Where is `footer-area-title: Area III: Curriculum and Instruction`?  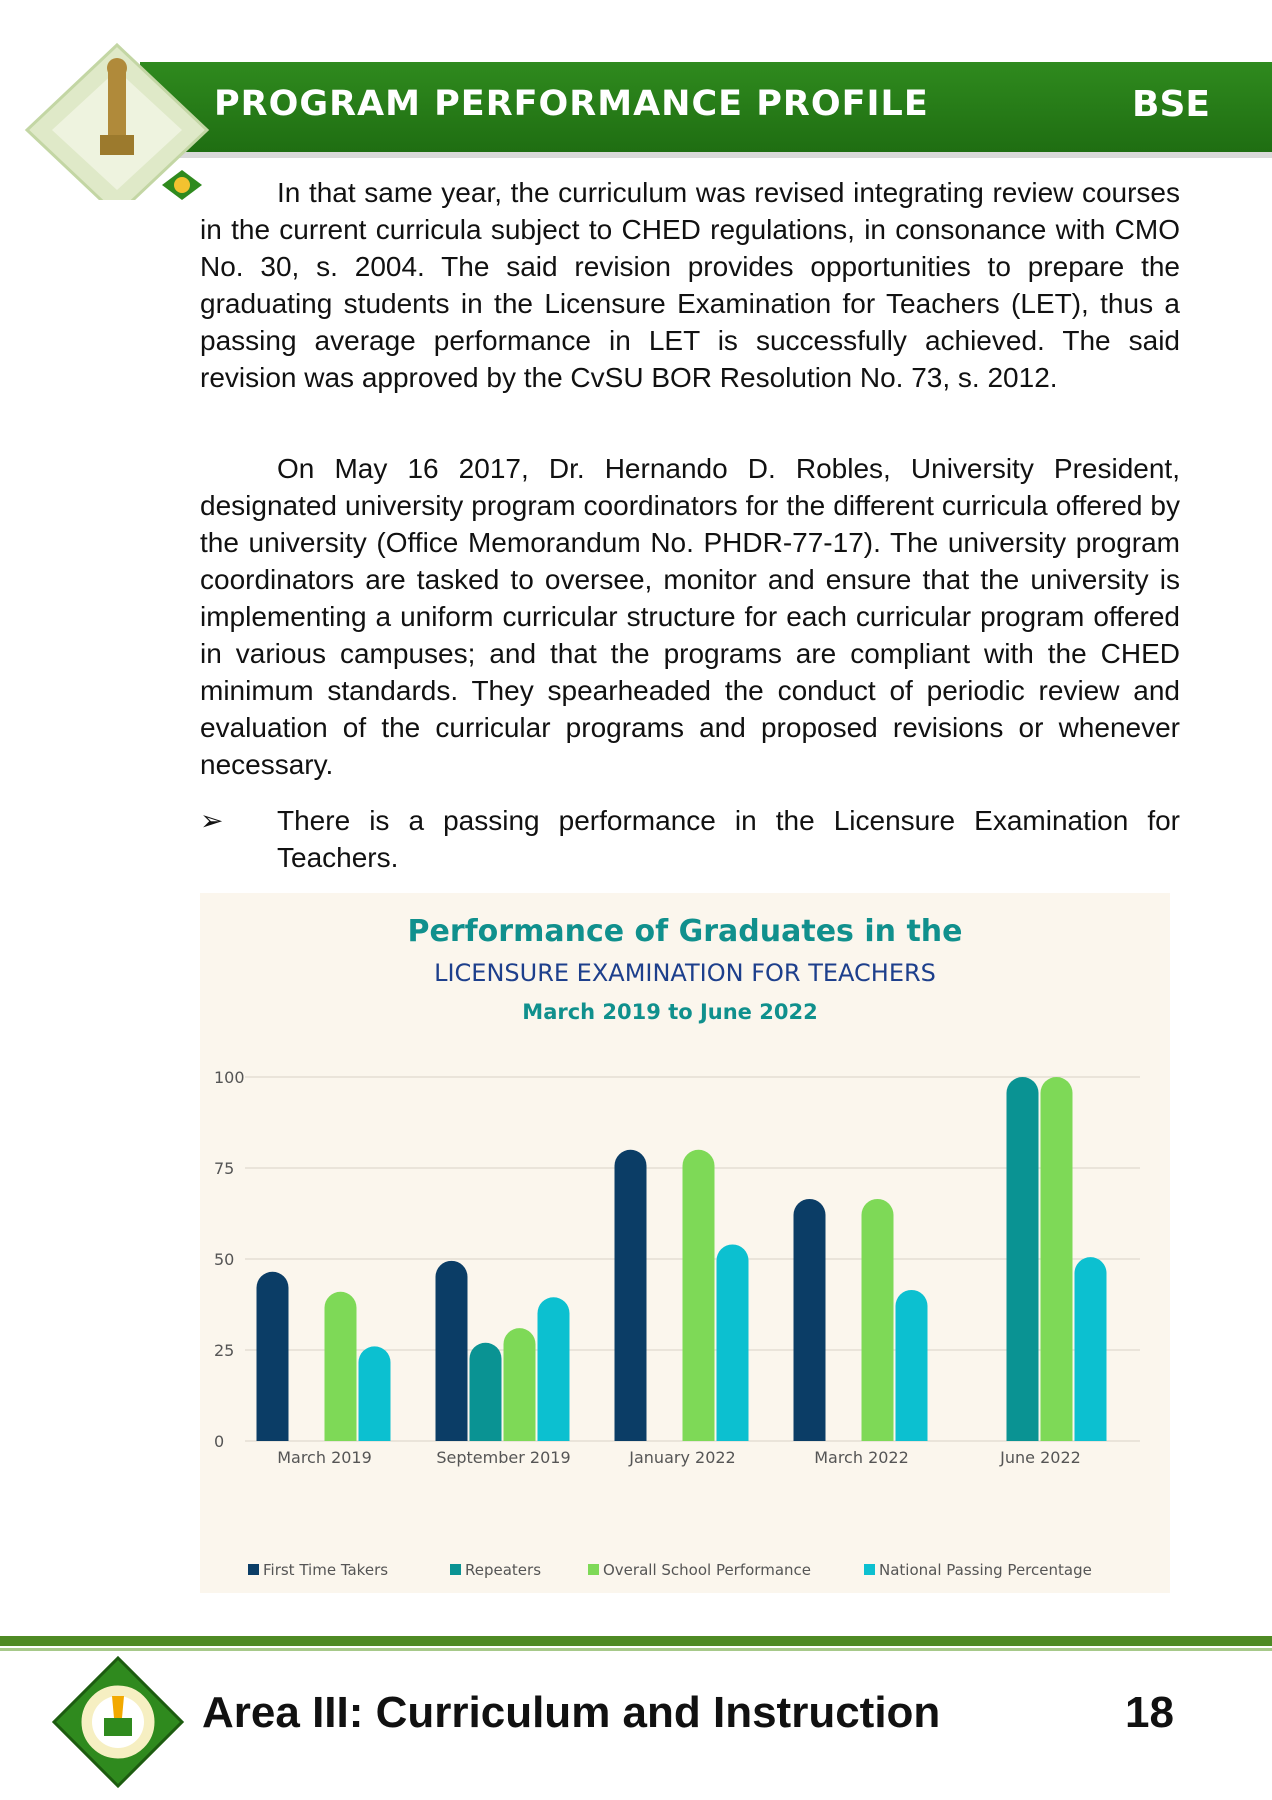
footer-area-title: Area III: Curriculum and Instruction is located at coordinates (571, 1712).